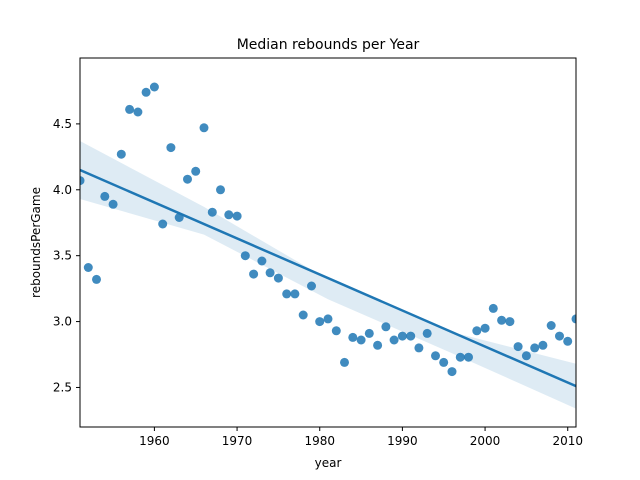 This screenshot has height=480, width=640. Describe the element at coordinates (62, 190) in the screenshot. I see `y-tick-label: 4.0` at that location.